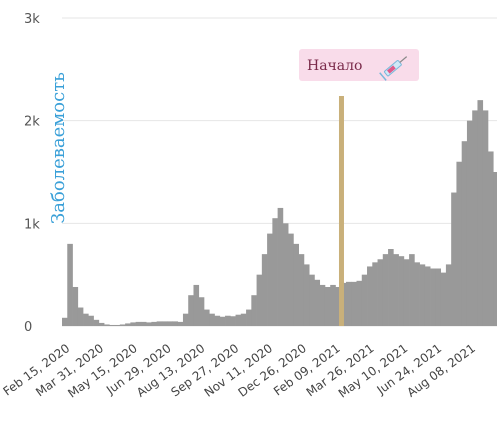 This screenshot has height=432, width=497. Describe the element at coordinates (32, 19) in the screenshot. I see `y-tick-label: 3k` at that location.